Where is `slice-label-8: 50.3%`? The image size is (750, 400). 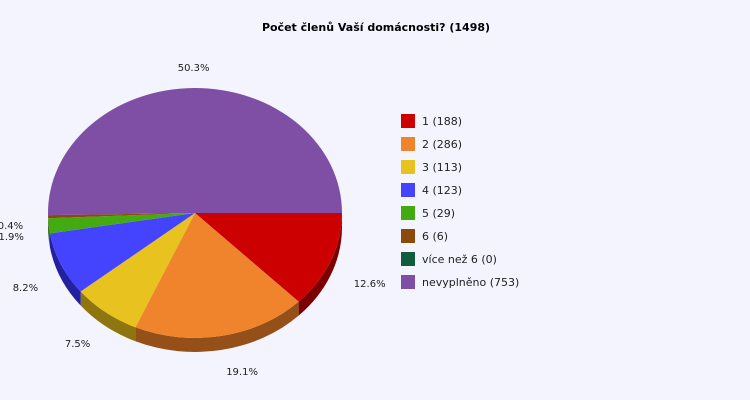 slice-label-8: 50.3% is located at coordinates (194, 68).